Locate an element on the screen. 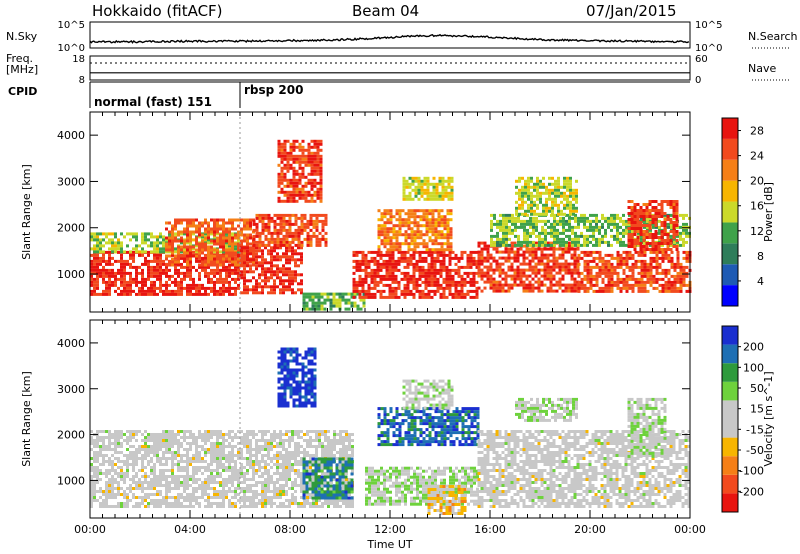 The width and height of the screenshot is (800, 554). velocity-colorbar-tick-7: -200 is located at coordinates (751, 491).